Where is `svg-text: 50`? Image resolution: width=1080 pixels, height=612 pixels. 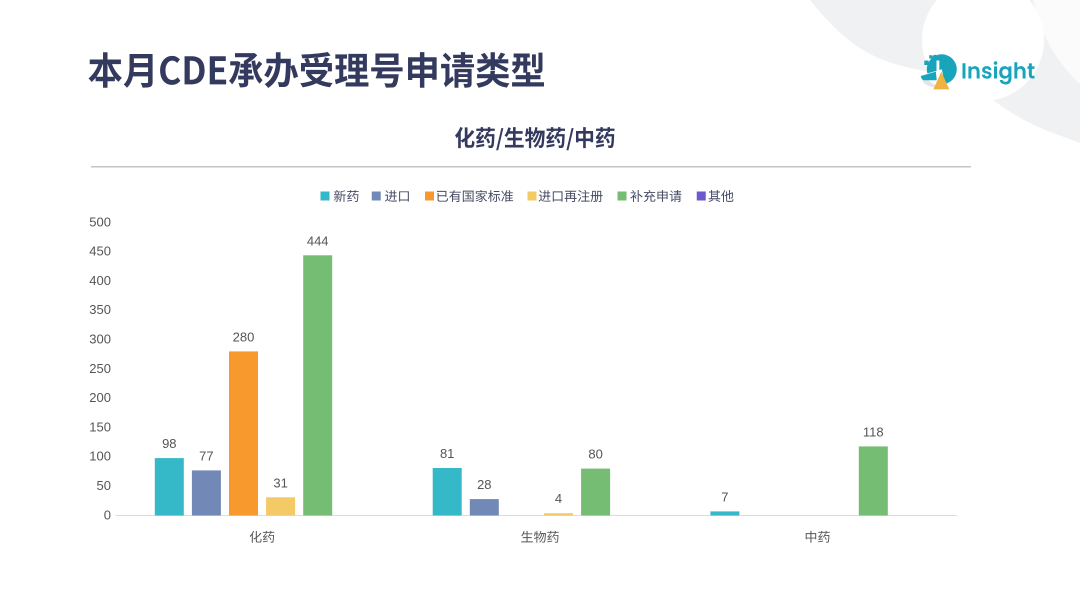
svg-text: 50 is located at coordinates (104, 485).